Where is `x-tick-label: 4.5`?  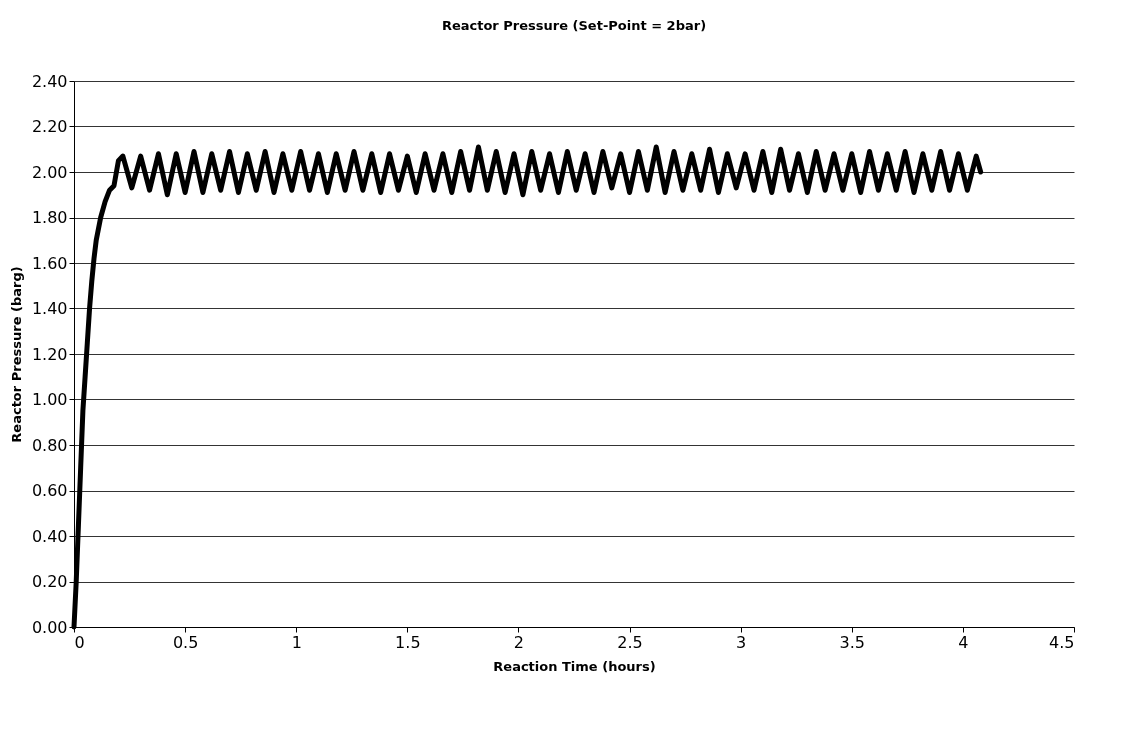 x-tick-label: 4.5 is located at coordinates (1062, 642).